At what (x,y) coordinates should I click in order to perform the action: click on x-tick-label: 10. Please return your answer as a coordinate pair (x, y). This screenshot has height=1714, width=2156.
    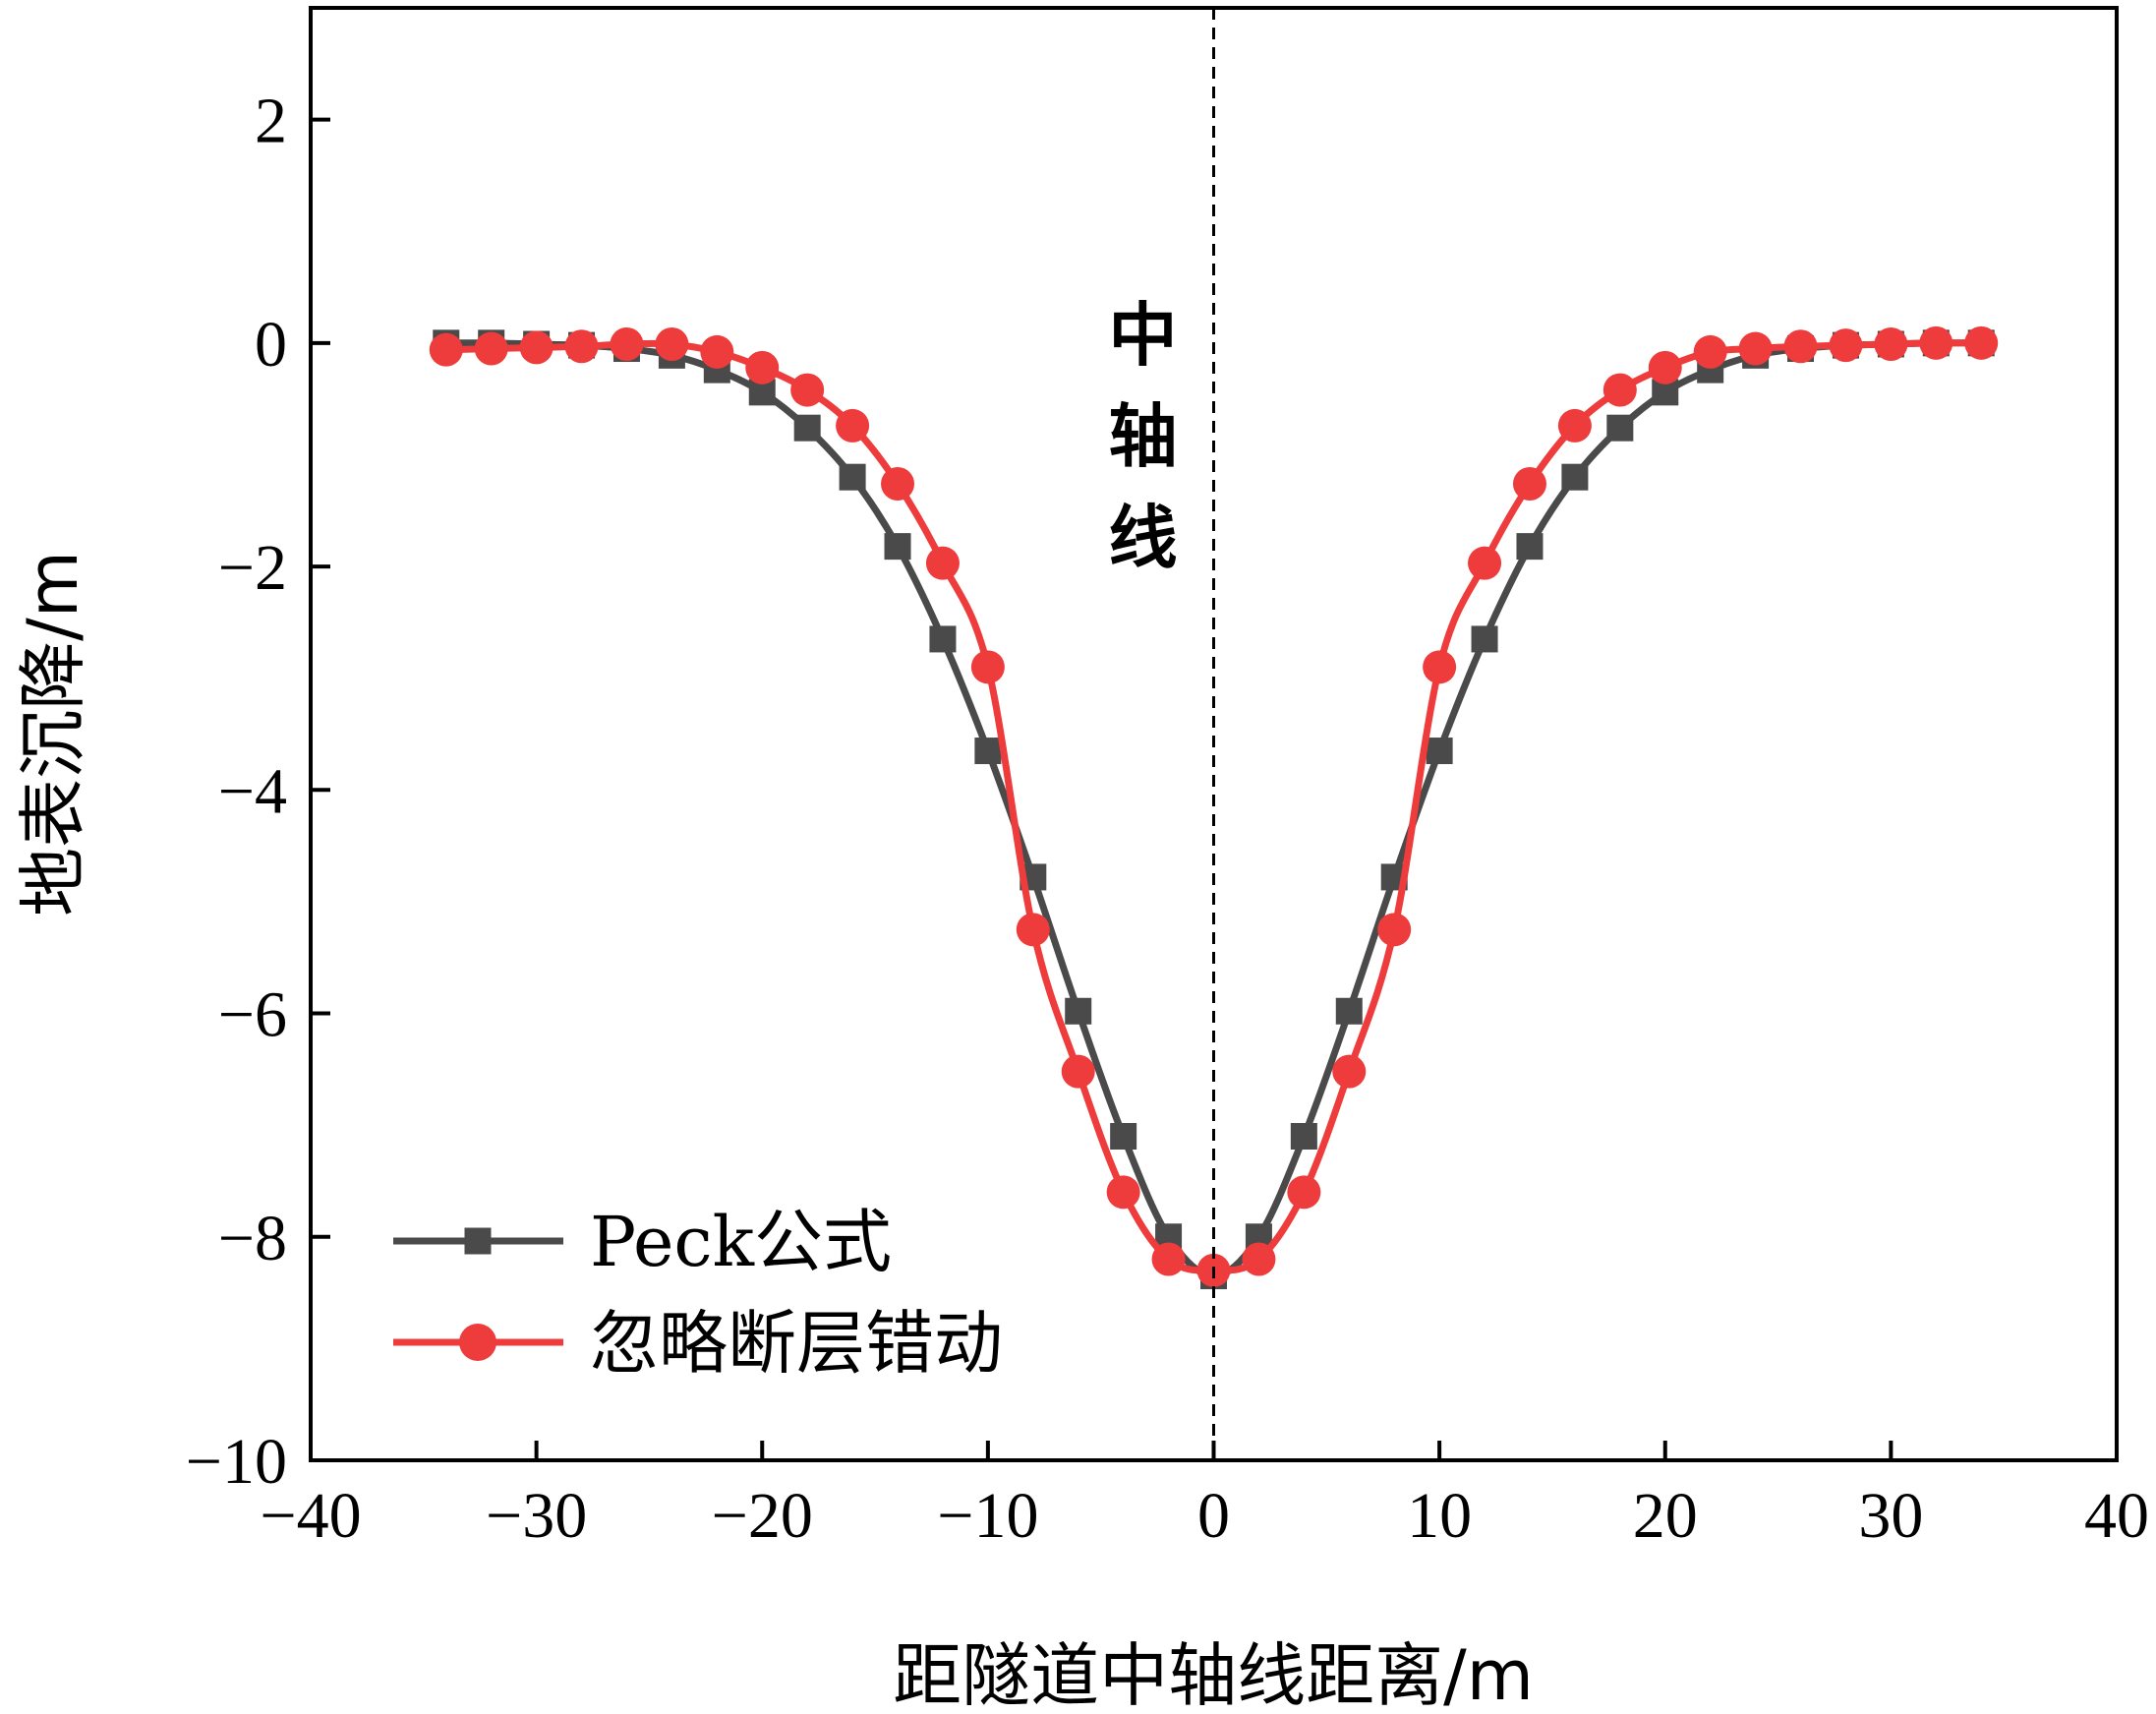
    Looking at the image, I should click on (1439, 1516).